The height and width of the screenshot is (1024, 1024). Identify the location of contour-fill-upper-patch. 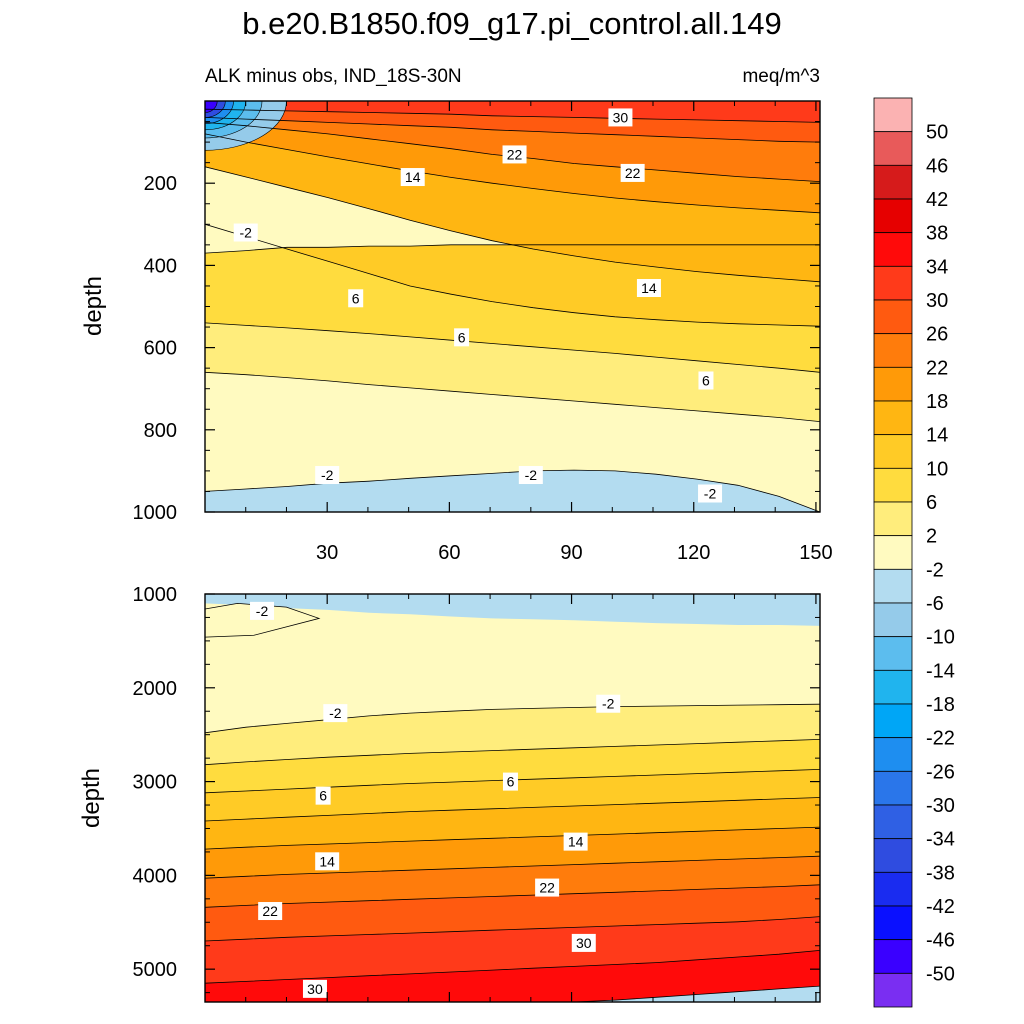
(263, 620).